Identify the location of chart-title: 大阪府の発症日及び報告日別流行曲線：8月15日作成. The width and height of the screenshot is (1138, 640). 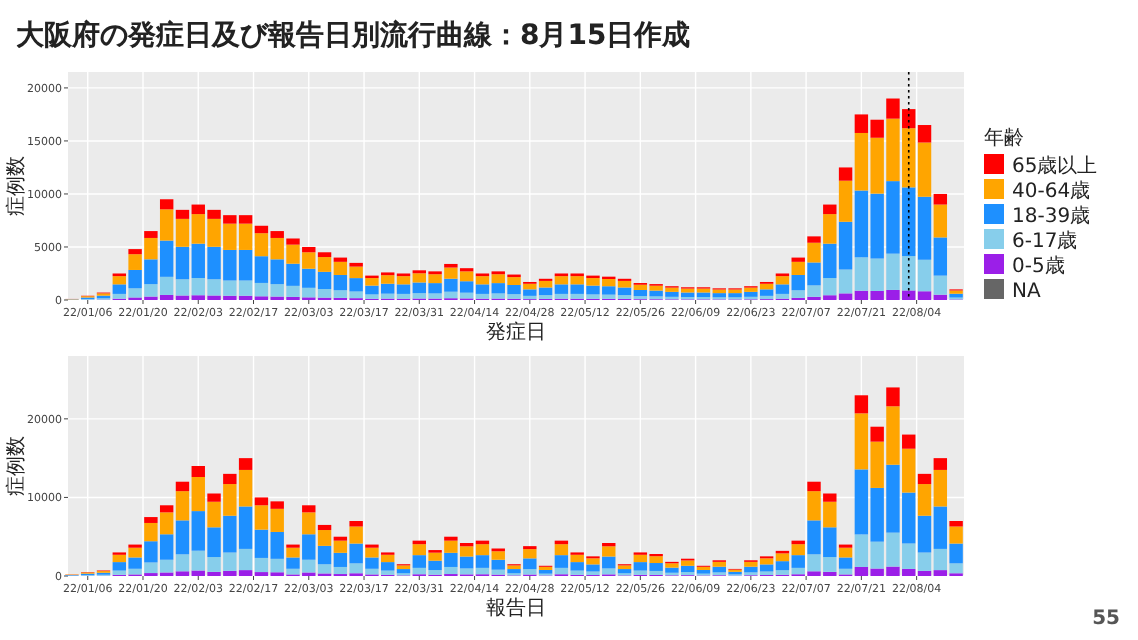
(353, 35).